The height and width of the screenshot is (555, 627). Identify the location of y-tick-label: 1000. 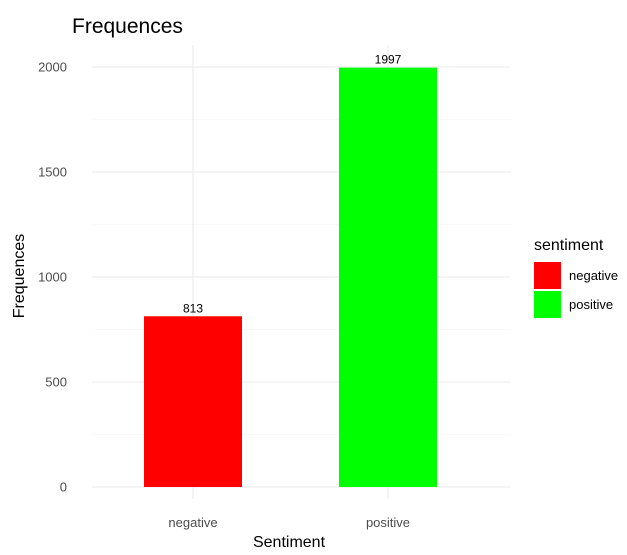
(52, 277).